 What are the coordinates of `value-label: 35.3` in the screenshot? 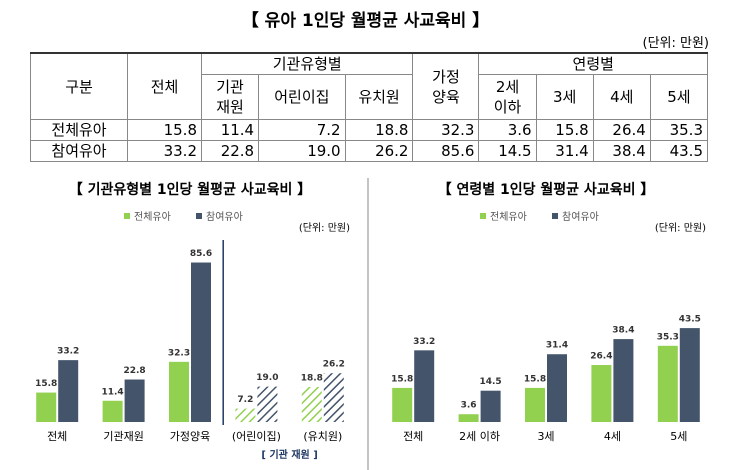 It's located at (668, 337).